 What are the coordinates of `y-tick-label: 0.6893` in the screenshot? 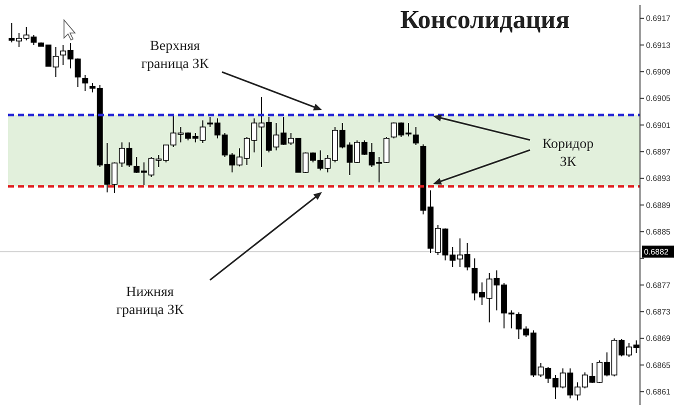 It's located at (659, 179).